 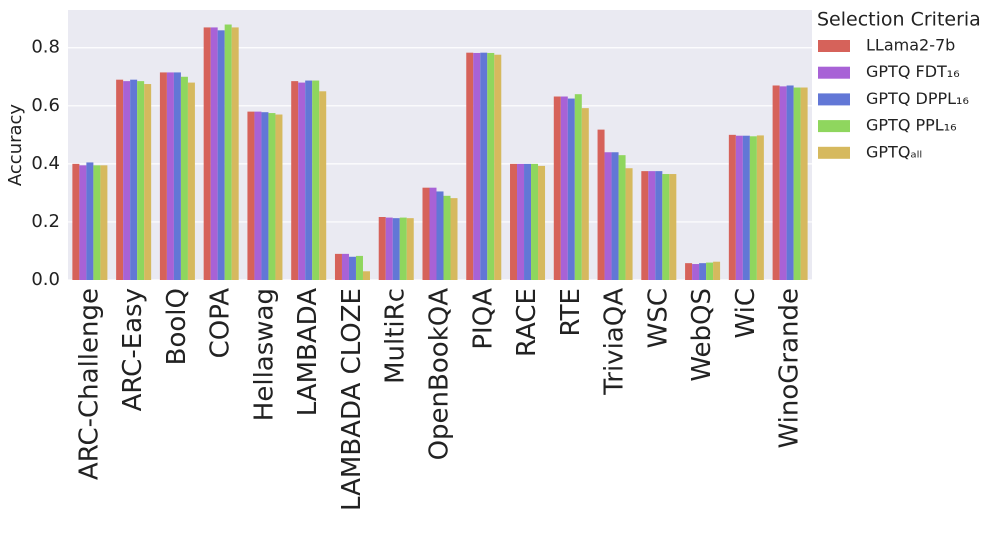 What do you see at coordinates (133, 349) in the screenshot?
I see `x-tick-label: ARC-Easy` at bounding box center [133, 349].